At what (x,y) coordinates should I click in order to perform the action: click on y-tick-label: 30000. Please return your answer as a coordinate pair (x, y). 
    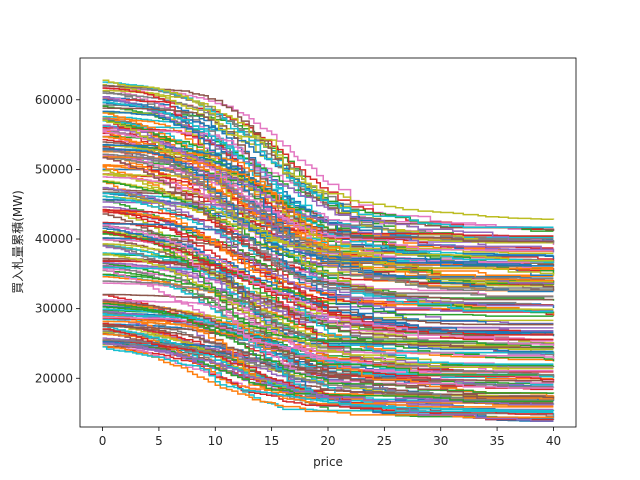
    Looking at the image, I should click on (54, 309).